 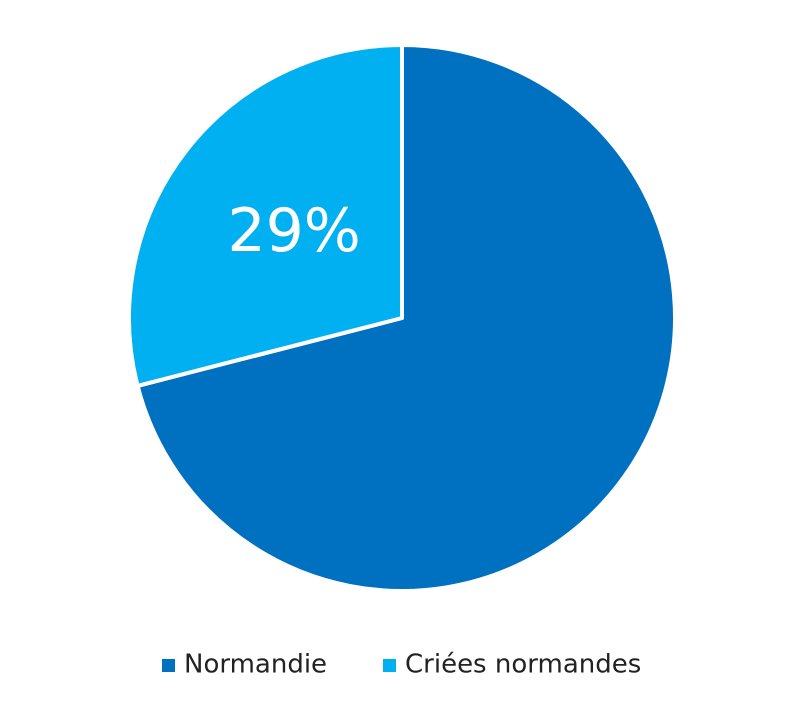 I want to click on legend-label: Normandie, so click(x=255, y=665).